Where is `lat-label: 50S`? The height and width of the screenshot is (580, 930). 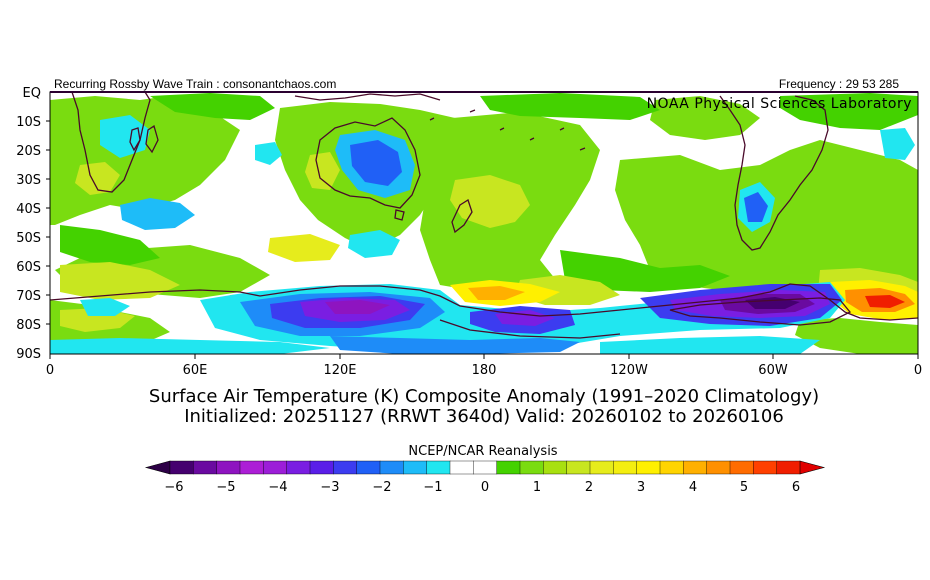
lat-label: 50S is located at coordinates (28, 238).